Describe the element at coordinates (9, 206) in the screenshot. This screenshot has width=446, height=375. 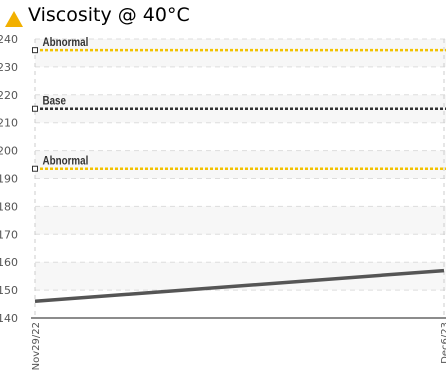
I see `y-tick-label: 180` at that location.